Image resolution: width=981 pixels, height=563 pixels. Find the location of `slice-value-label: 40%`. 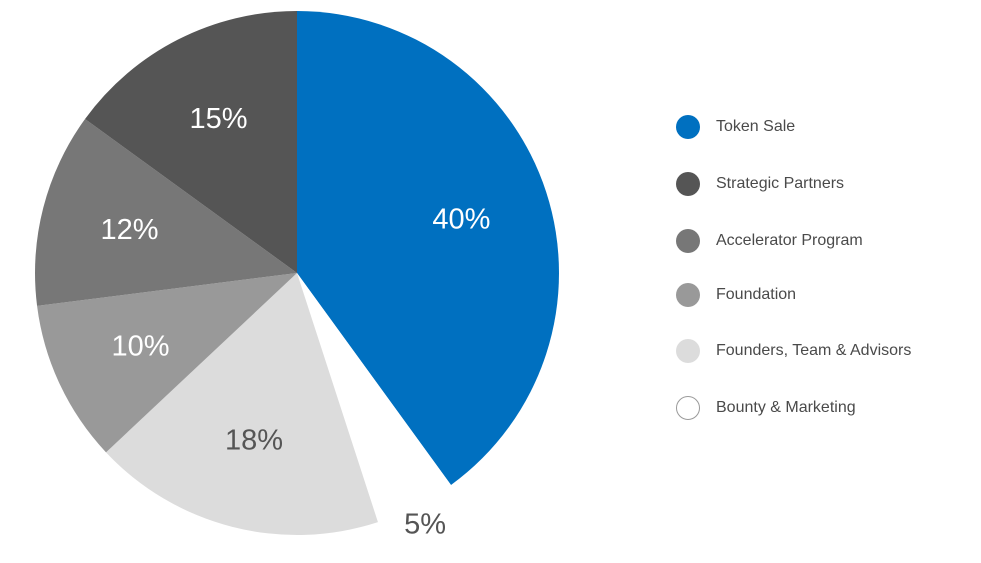

slice-value-label: 40% is located at coordinates (461, 220).